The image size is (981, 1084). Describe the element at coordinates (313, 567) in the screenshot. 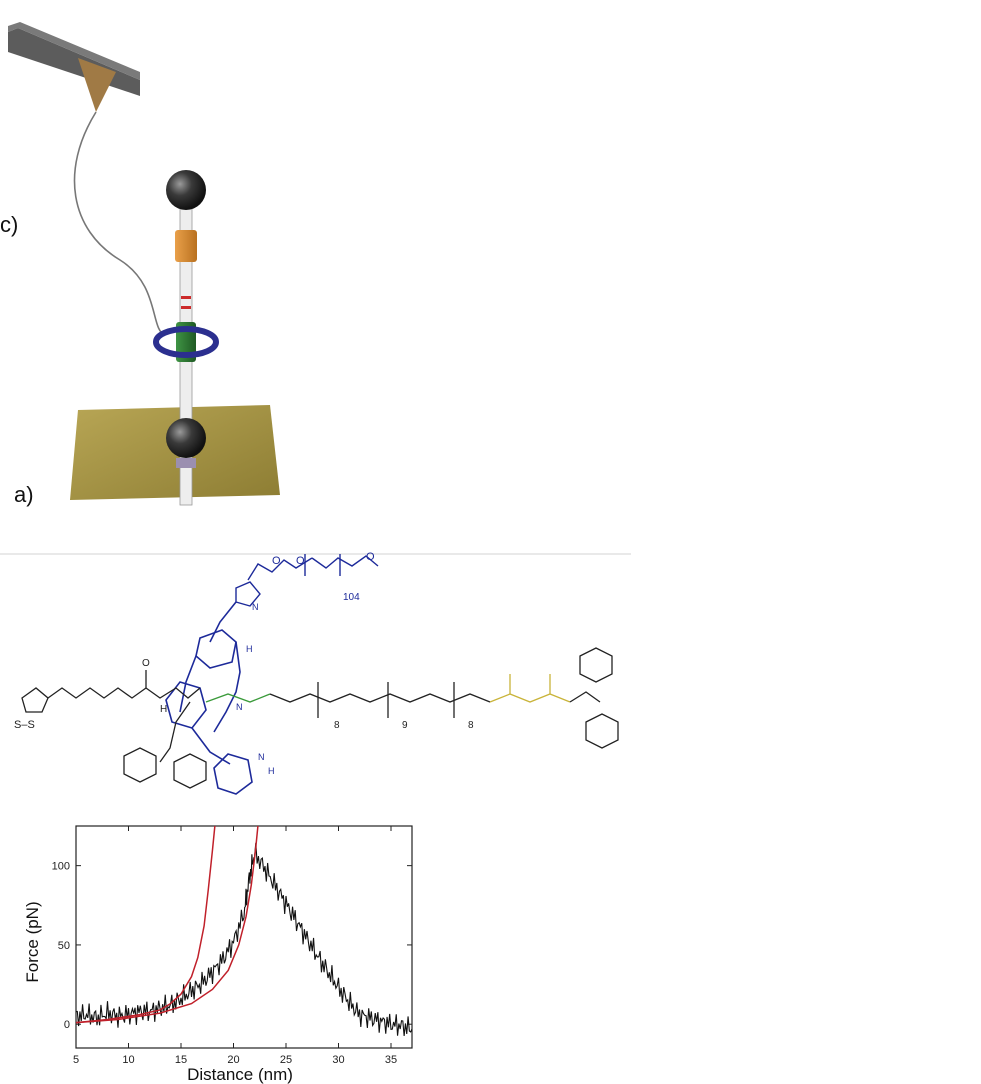

I see `peg-chain` at that location.